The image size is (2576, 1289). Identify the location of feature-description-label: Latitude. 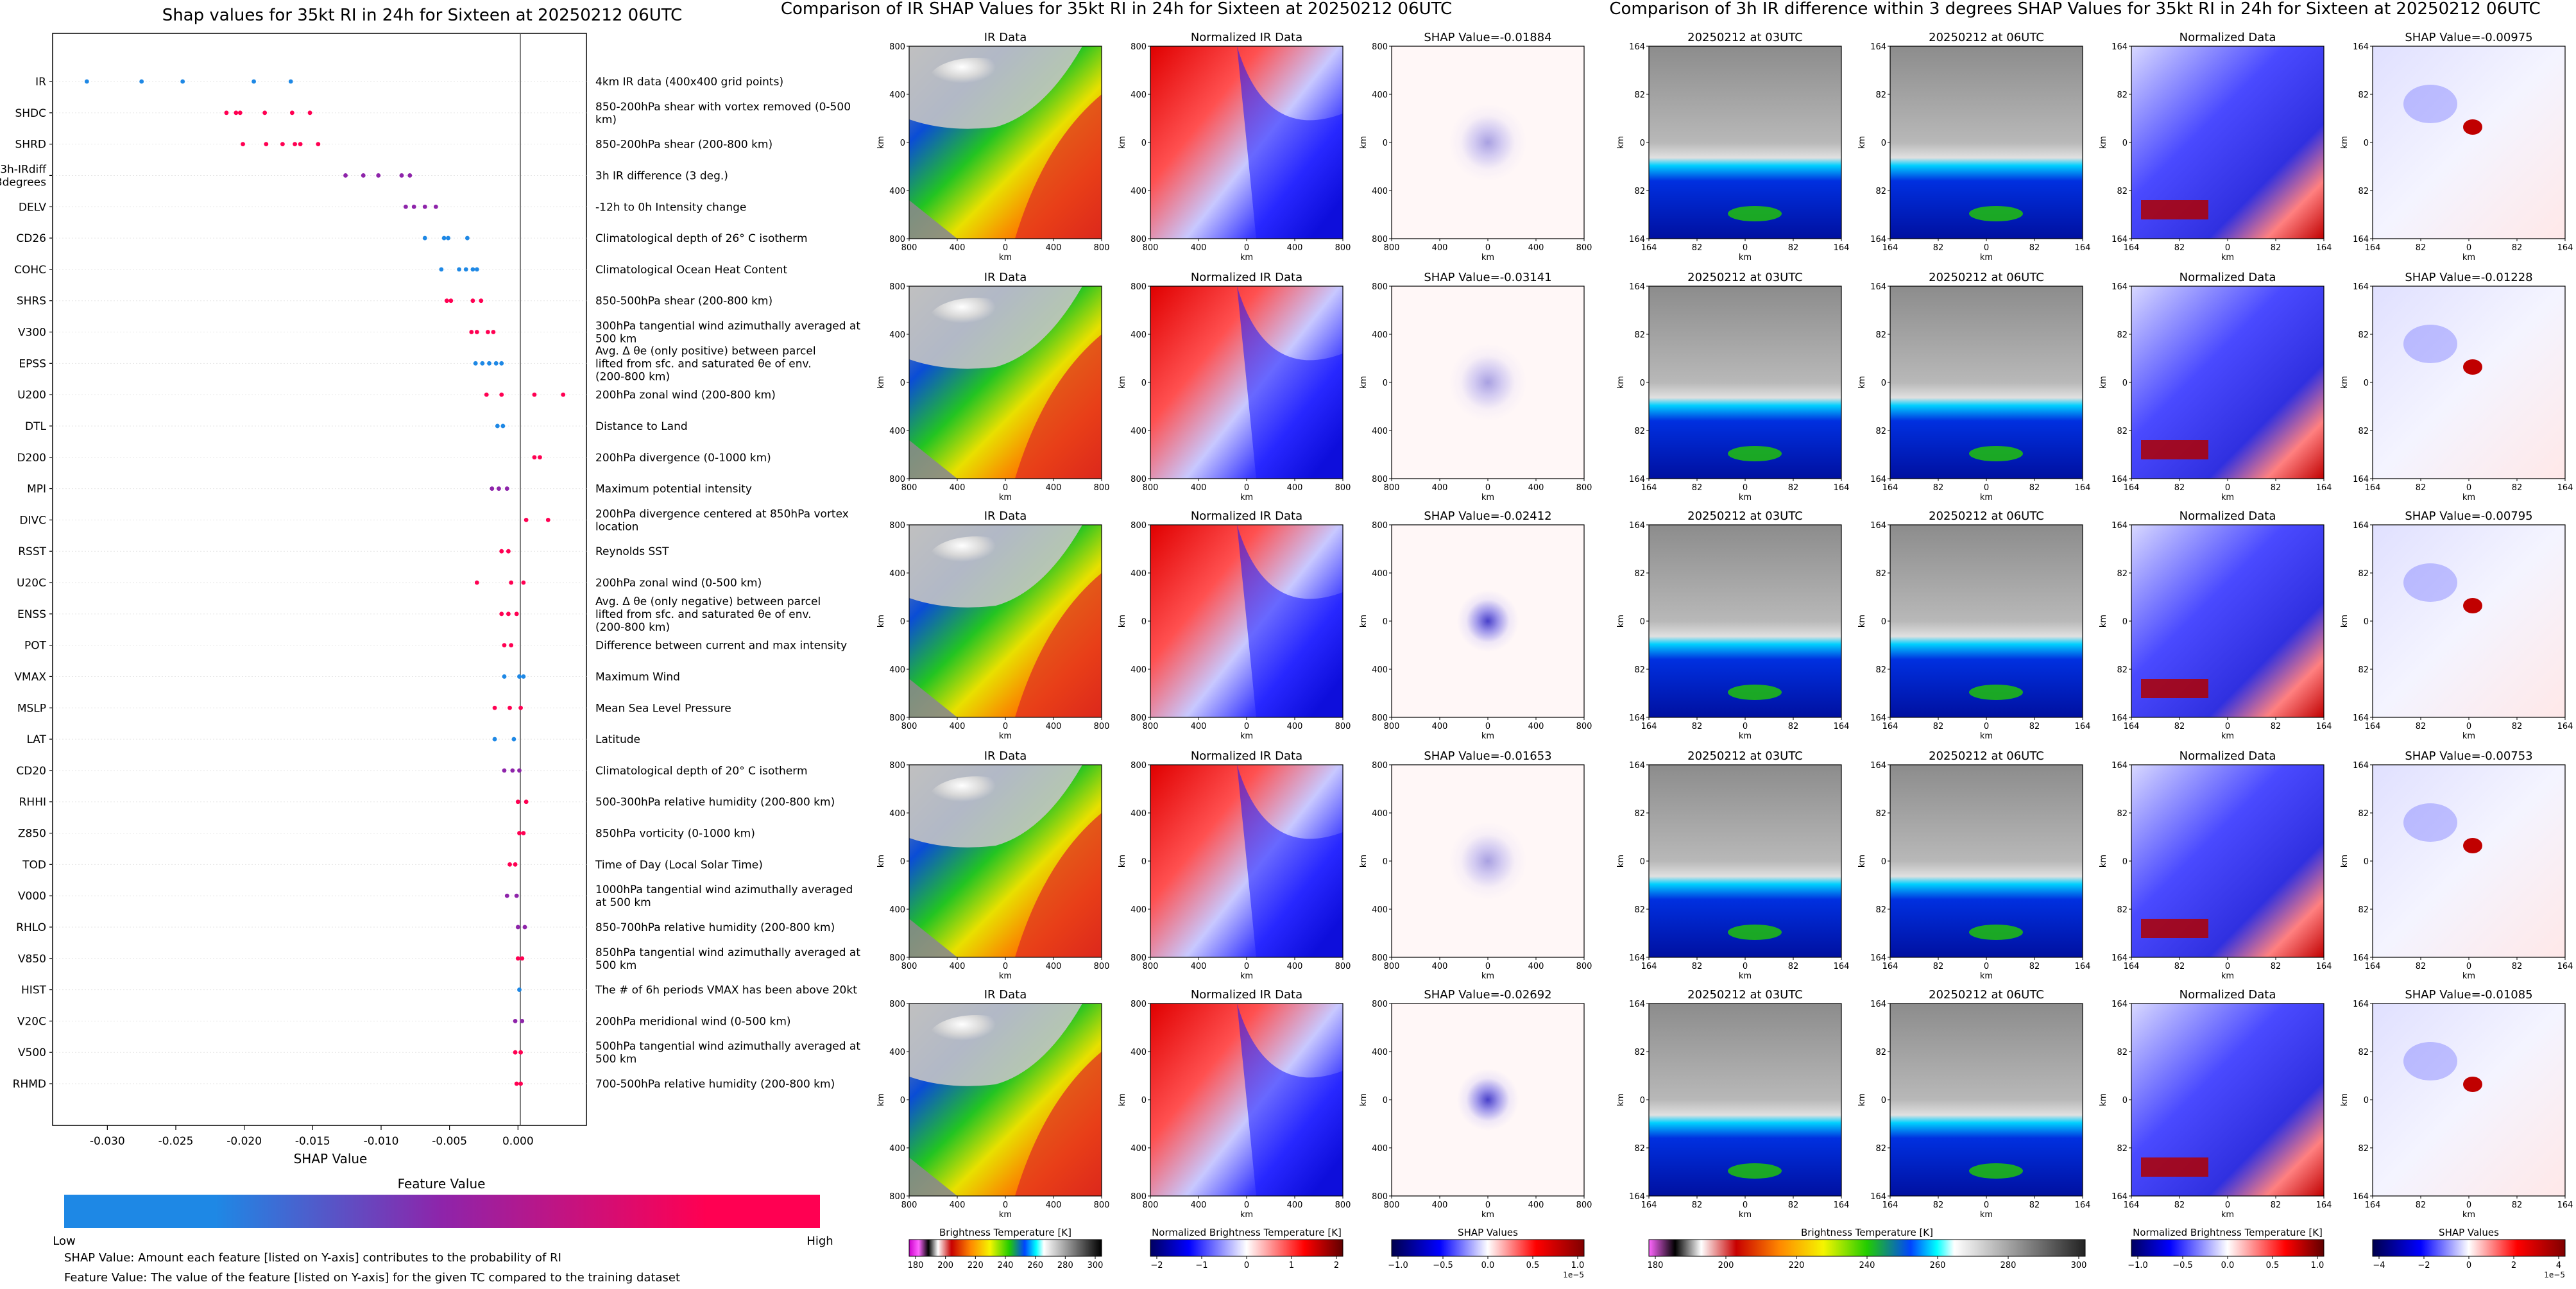
(617, 739).